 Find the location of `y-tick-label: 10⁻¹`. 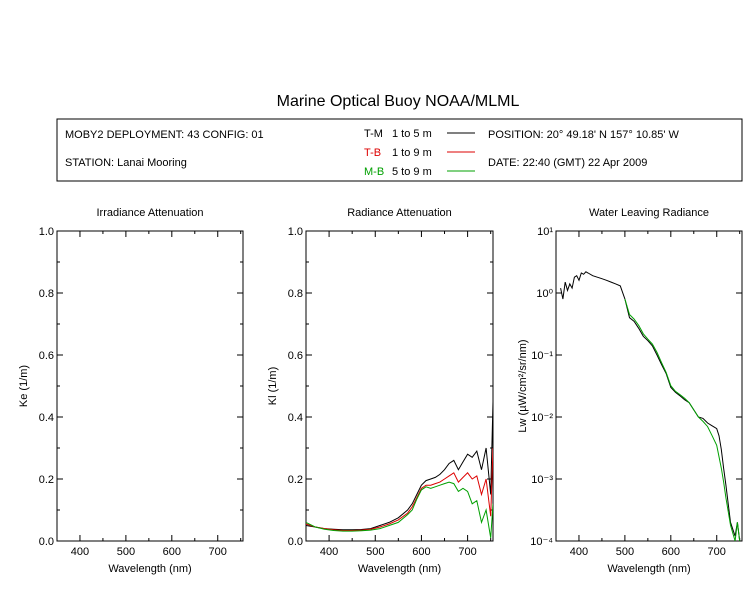

y-tick-label: 10⁻¹ is located at coordinates (542, 356).